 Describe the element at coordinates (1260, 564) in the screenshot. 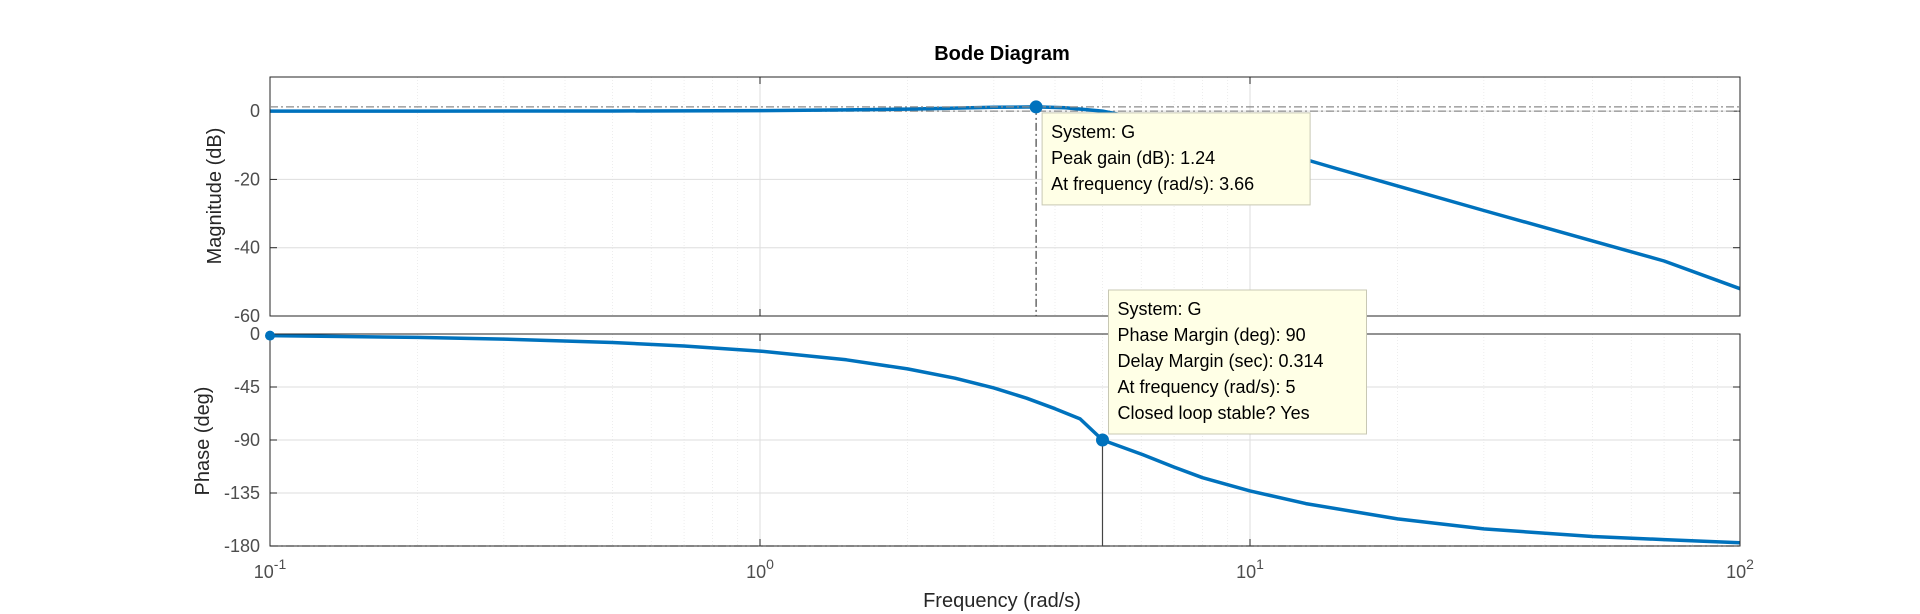

I see `x-tick-exponent: 1` at that location.